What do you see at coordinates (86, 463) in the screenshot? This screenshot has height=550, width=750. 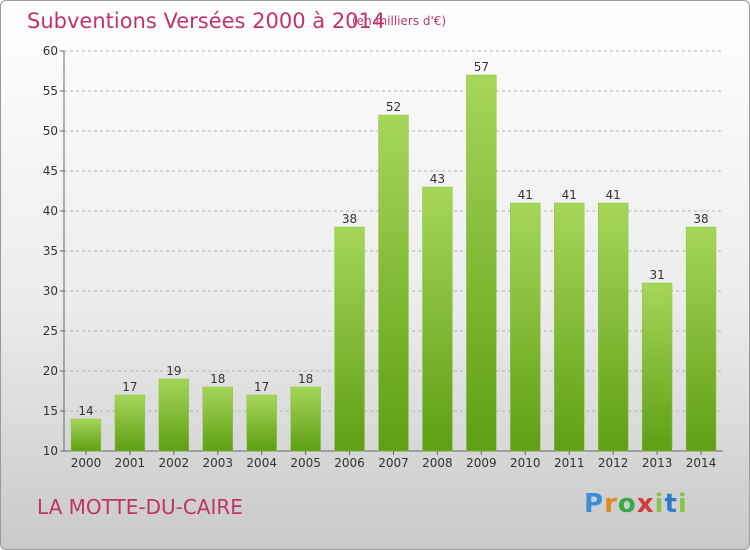 I see `x-tick-label: 2000` at bounding box center [86, 463].